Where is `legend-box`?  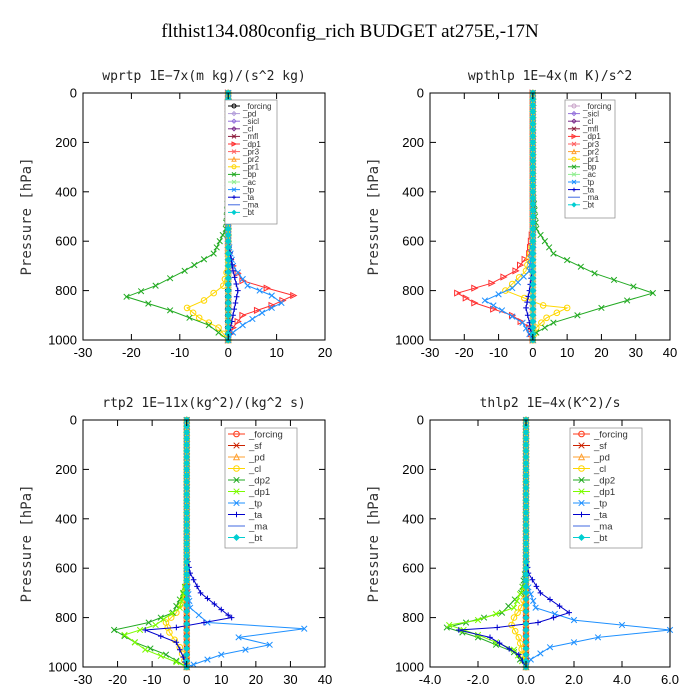
legend-box is located at coordinates (606, 488).